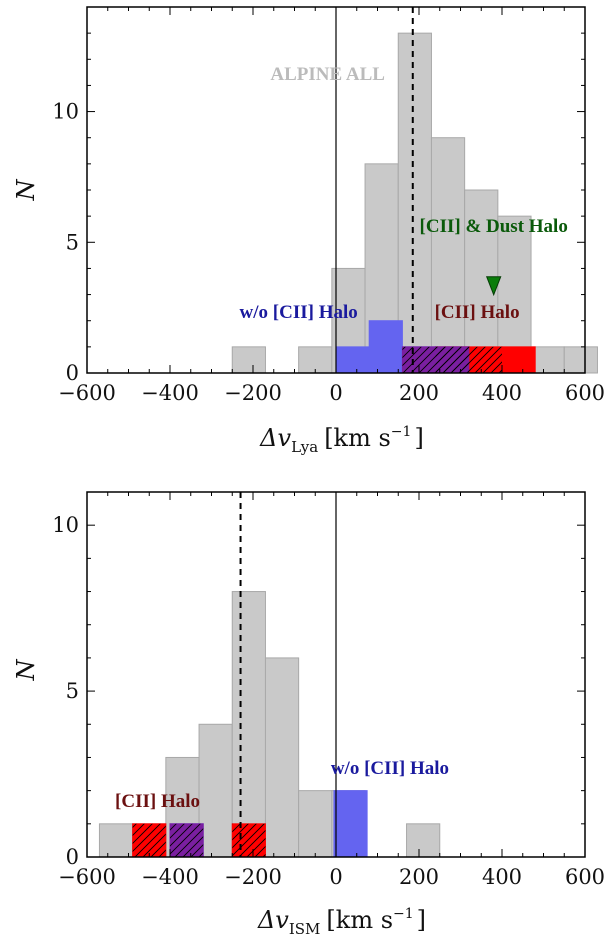 This screenshot has height=937, width=608. I want to click on x-axis-label: ΔvISM [km s−1], so click(341, 921).